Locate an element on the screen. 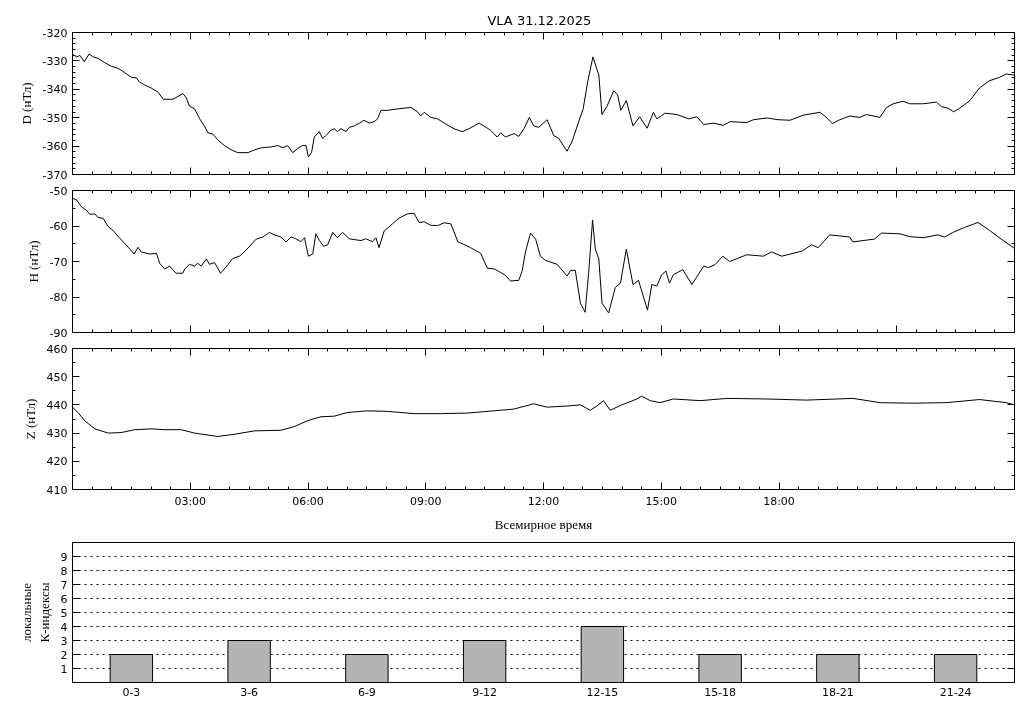 Image resolution: width=1024 pixels, height=720 pixels. y-tick-label: 430 is located at coordinates (57, 434).